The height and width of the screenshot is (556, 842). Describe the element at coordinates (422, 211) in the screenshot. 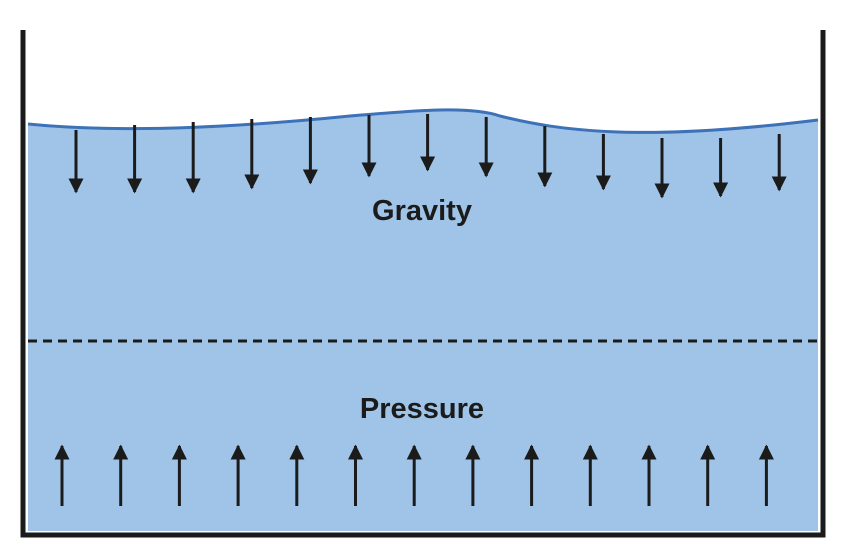

I see `gravity-label: Gravity` at that location.